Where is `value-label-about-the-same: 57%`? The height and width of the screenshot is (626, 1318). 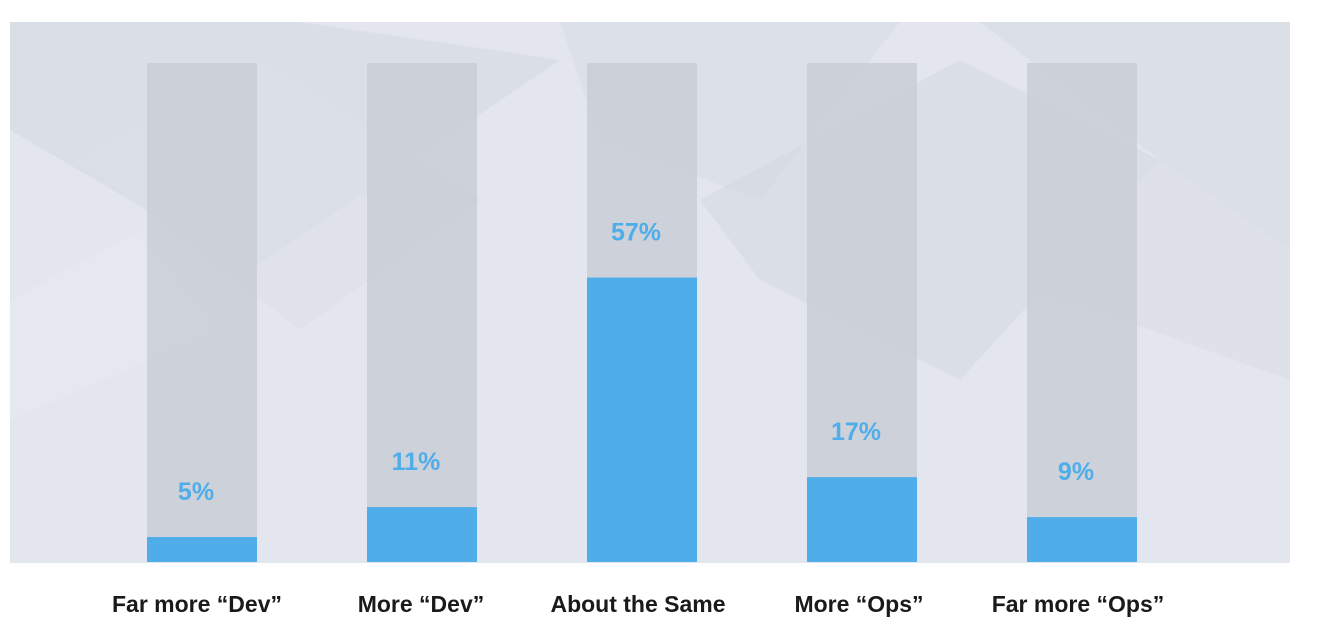 value-label-about-the-same: 57% is located at coordinates (636, 233).